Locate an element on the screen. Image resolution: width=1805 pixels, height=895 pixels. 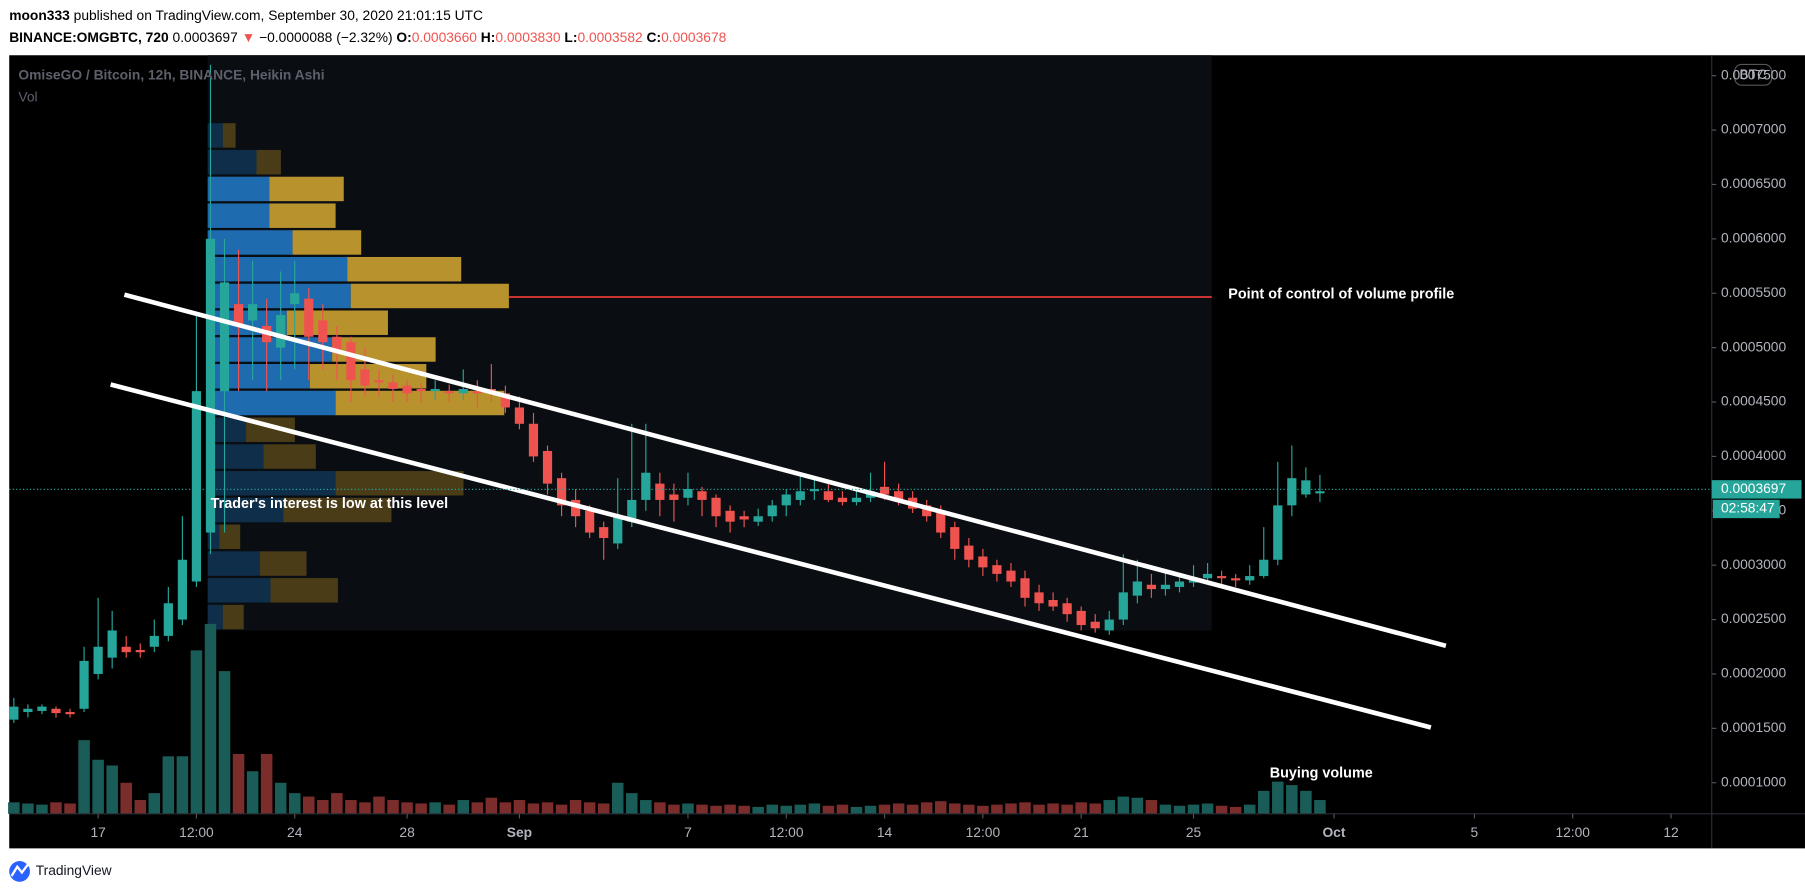
y-tick-label: 0.0001500 is located at coordinates (1754, 727).